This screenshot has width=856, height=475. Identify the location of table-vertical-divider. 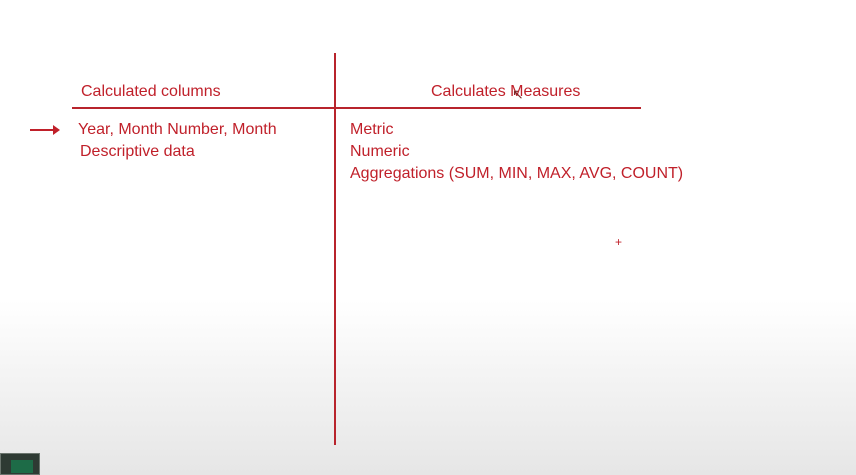
(335, 249).